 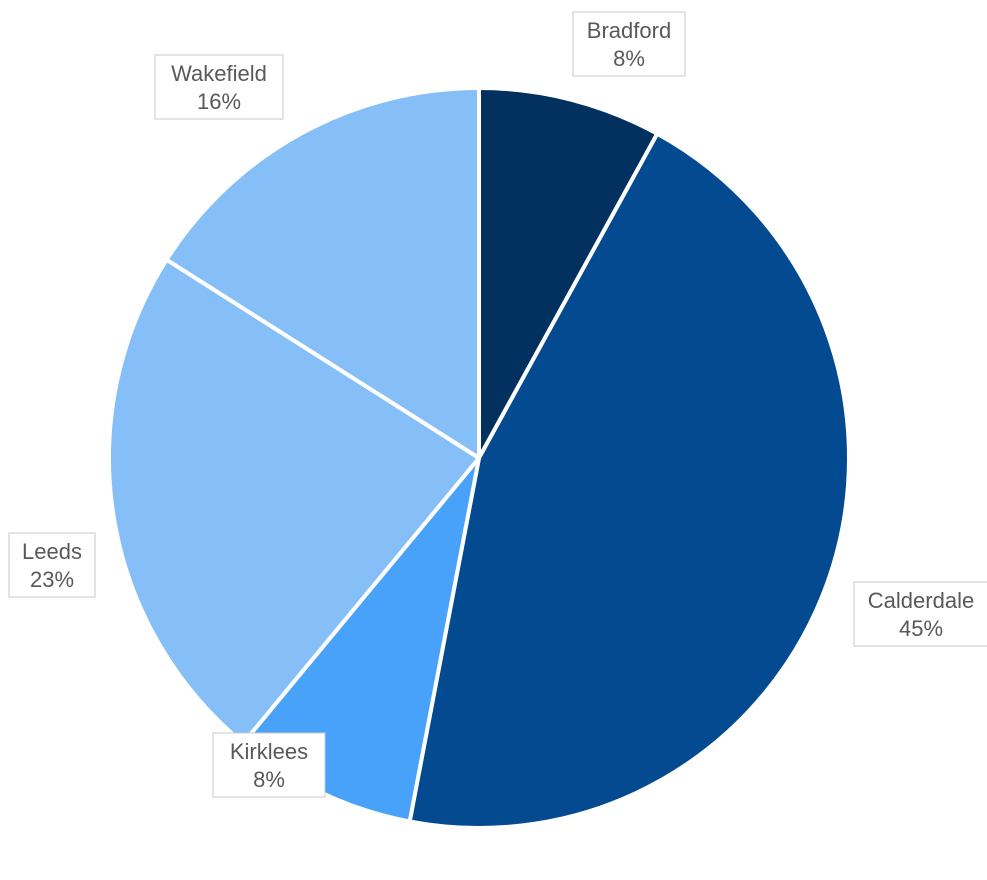 I want to click on data-label-kirklees: Kirklees 8%, so click(x=269, y=765).